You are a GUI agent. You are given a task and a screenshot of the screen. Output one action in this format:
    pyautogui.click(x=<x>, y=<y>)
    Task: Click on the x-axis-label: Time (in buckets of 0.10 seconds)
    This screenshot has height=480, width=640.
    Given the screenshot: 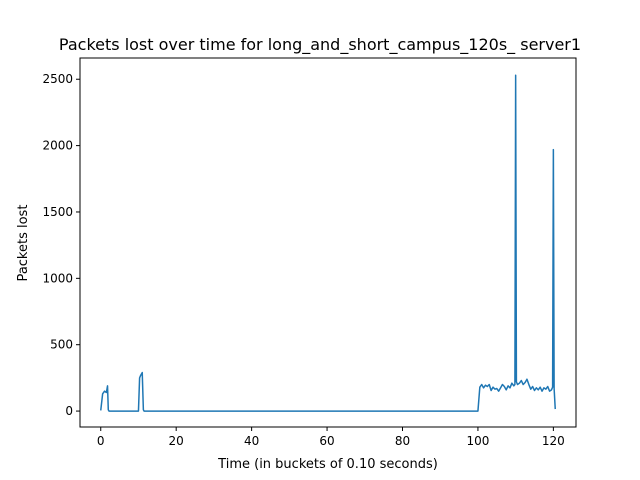 What is the action you would take?
    pyautogui.click(x=327, y=464)
    